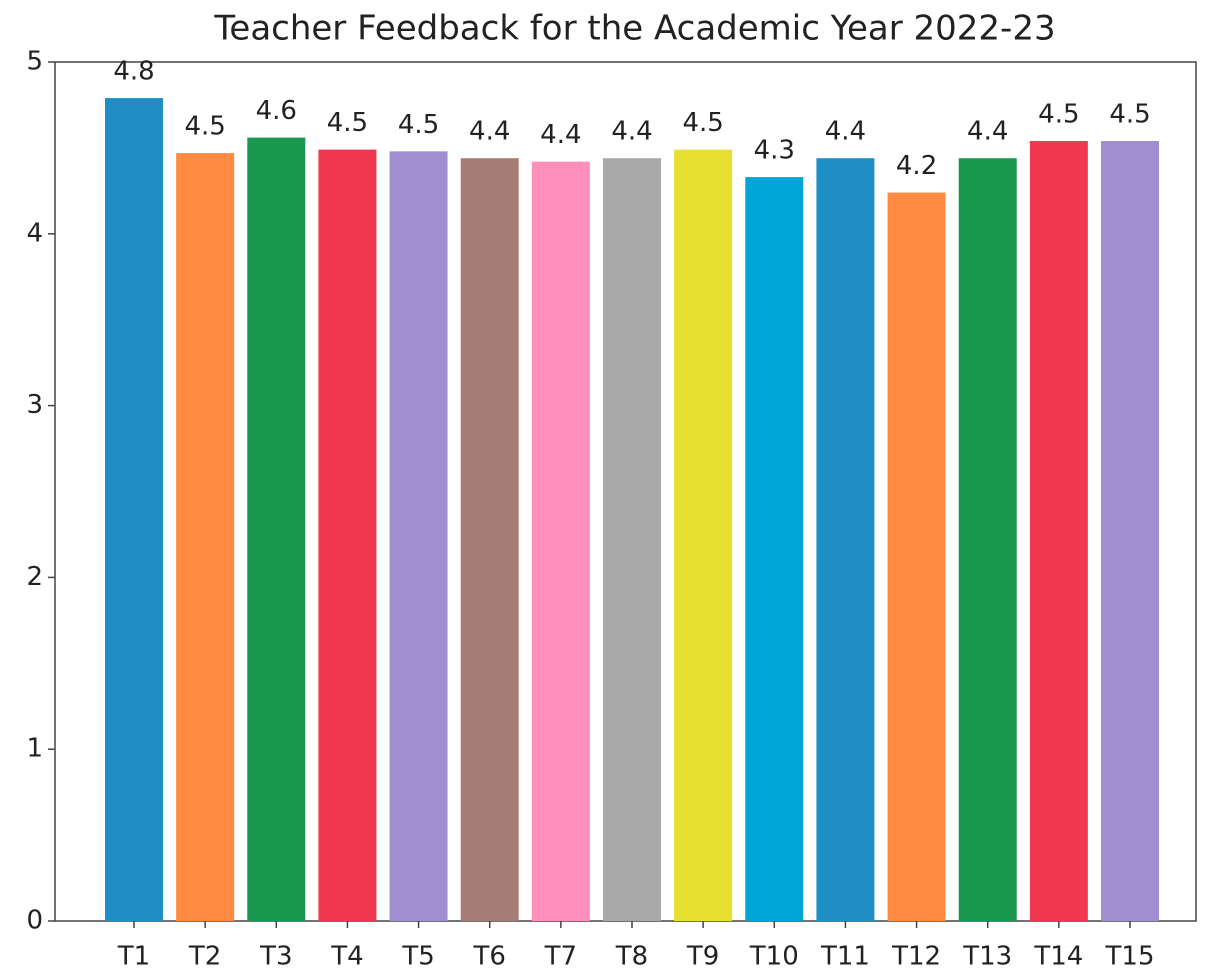 The width and height of the screenshot is (1213, 976). What do you see at coordinates (702, 957) in the screenshot?
I see `x-tick-label: T9` at bounding box center [702, 957].